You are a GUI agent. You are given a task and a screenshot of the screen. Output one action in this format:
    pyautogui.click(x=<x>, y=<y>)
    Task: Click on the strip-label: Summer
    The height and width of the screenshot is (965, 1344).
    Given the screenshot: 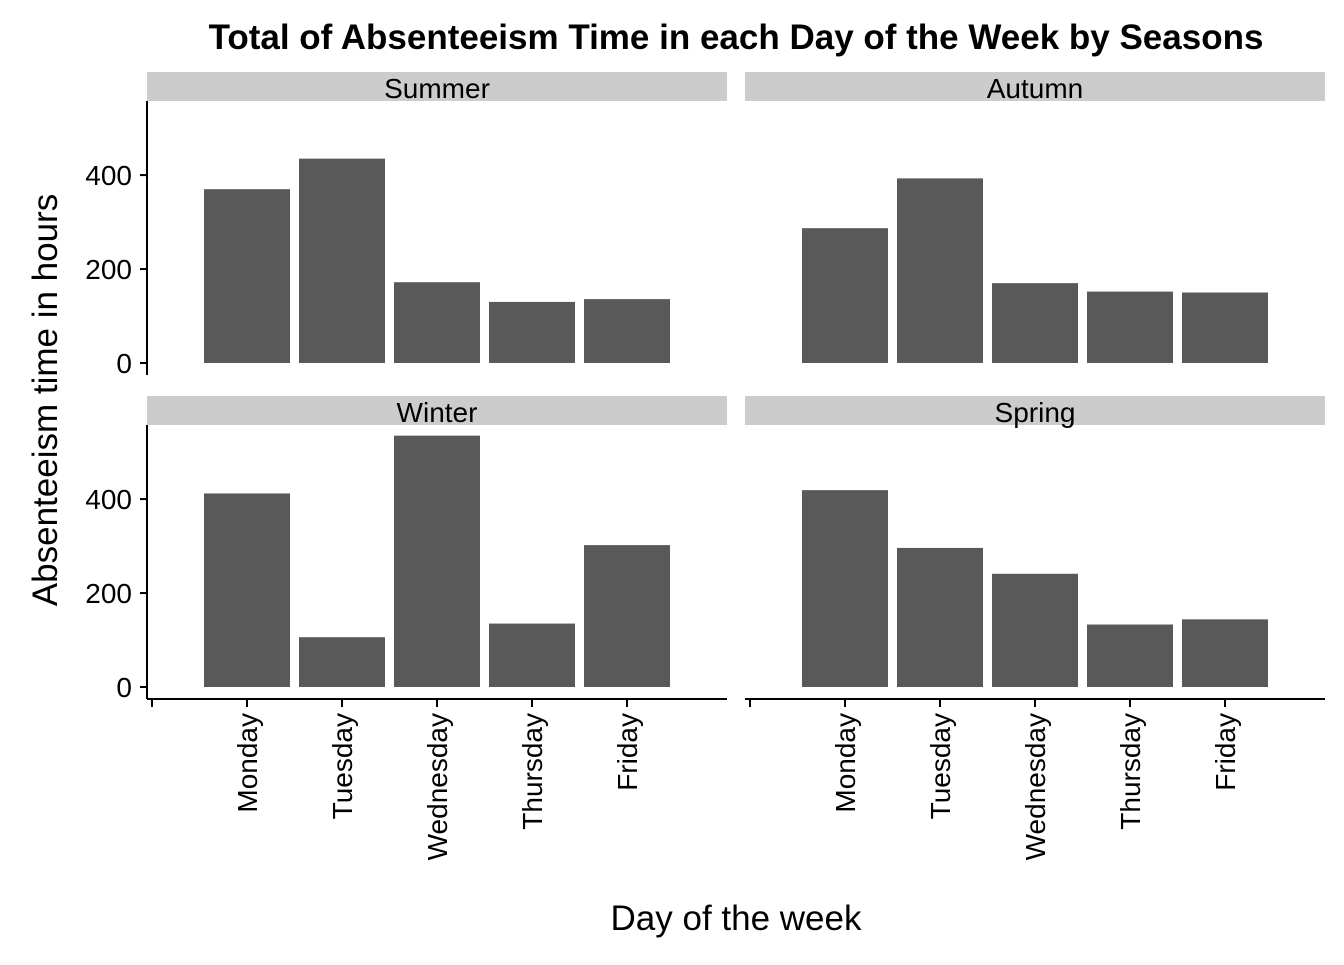 What is the action you would take?
    pyautogui.click(x=437, y=88)
    